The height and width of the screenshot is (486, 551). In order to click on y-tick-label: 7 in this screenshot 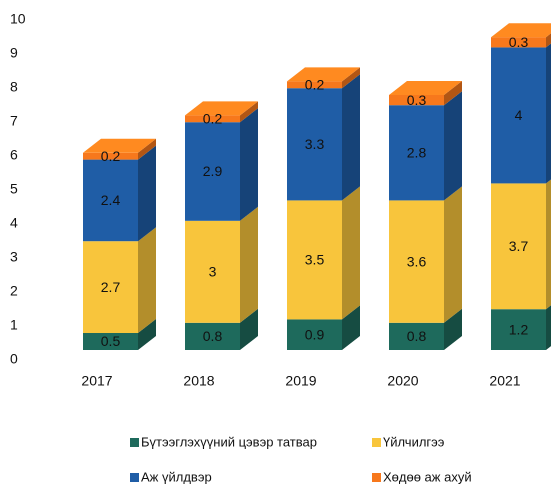, I will do `click(14, 121)`.